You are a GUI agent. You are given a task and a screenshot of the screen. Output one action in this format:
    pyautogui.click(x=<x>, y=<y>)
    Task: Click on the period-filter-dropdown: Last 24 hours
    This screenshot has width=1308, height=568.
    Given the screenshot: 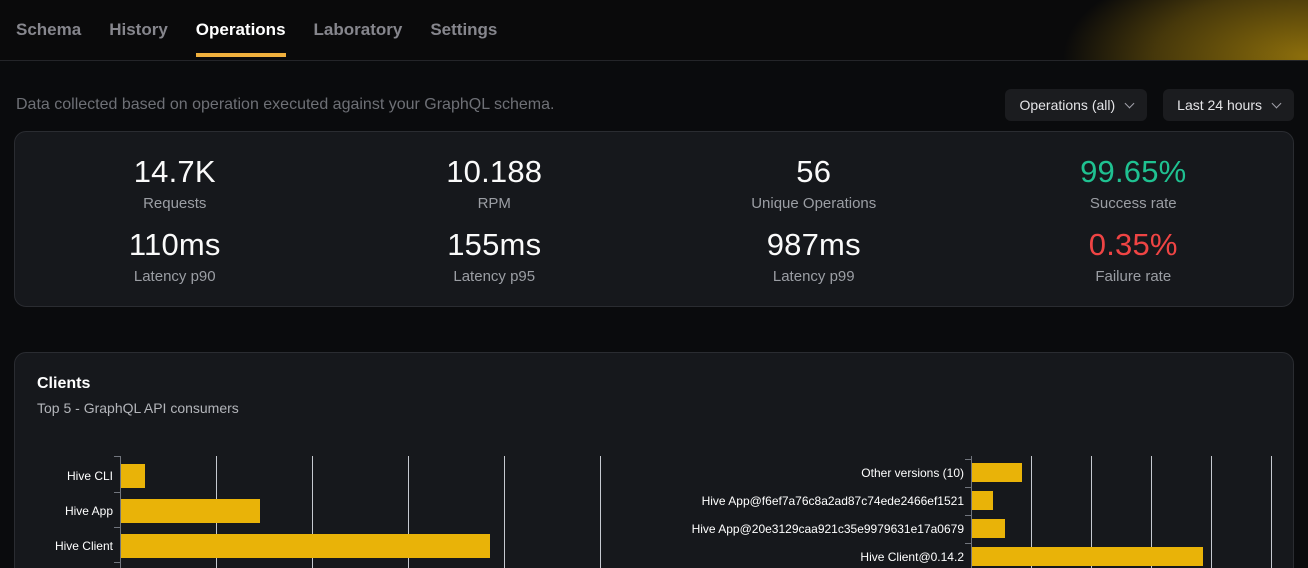 What is the action you would take?
    pyautogui.click(x=1228, y=105)
    